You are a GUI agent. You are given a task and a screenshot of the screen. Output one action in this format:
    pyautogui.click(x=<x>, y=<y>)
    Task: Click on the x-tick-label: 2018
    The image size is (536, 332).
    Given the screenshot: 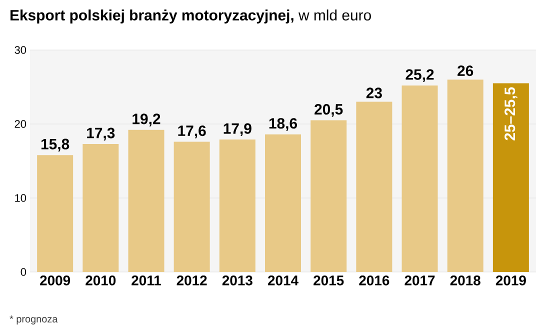 What is the action you would take?
    pyautogui.click(x=465, y=281)
    